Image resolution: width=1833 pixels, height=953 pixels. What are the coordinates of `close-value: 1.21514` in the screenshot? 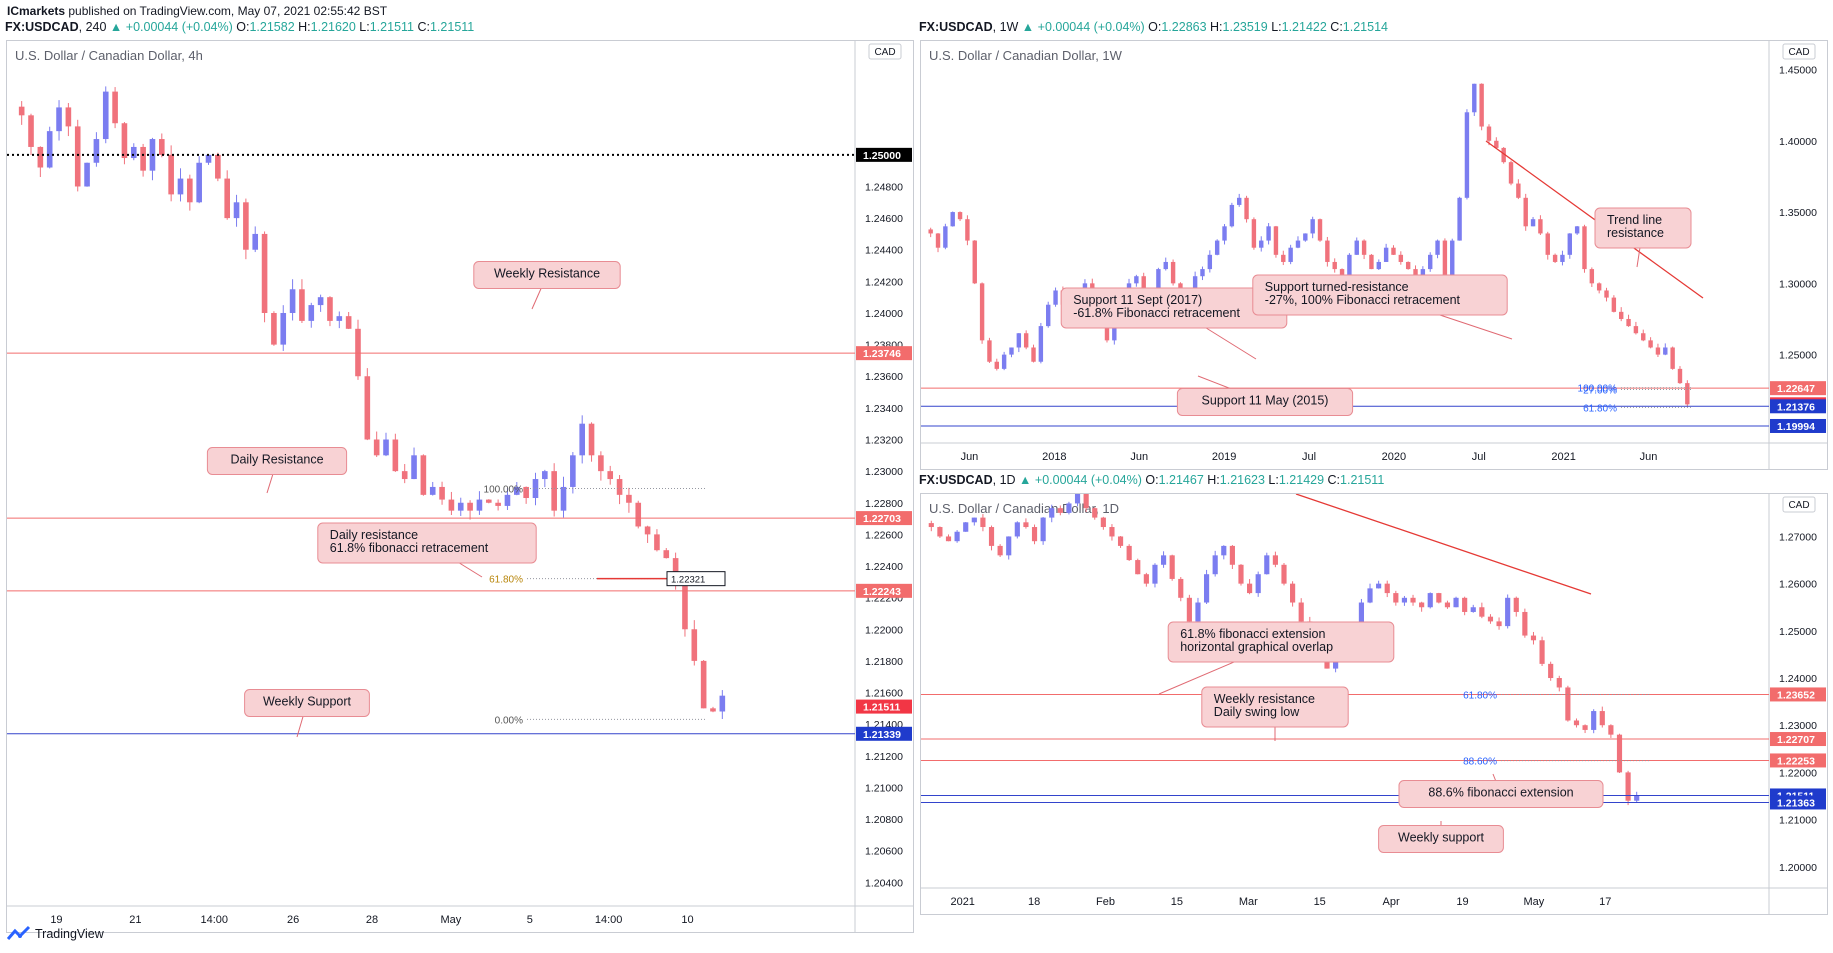 It's located at (1365, 27).